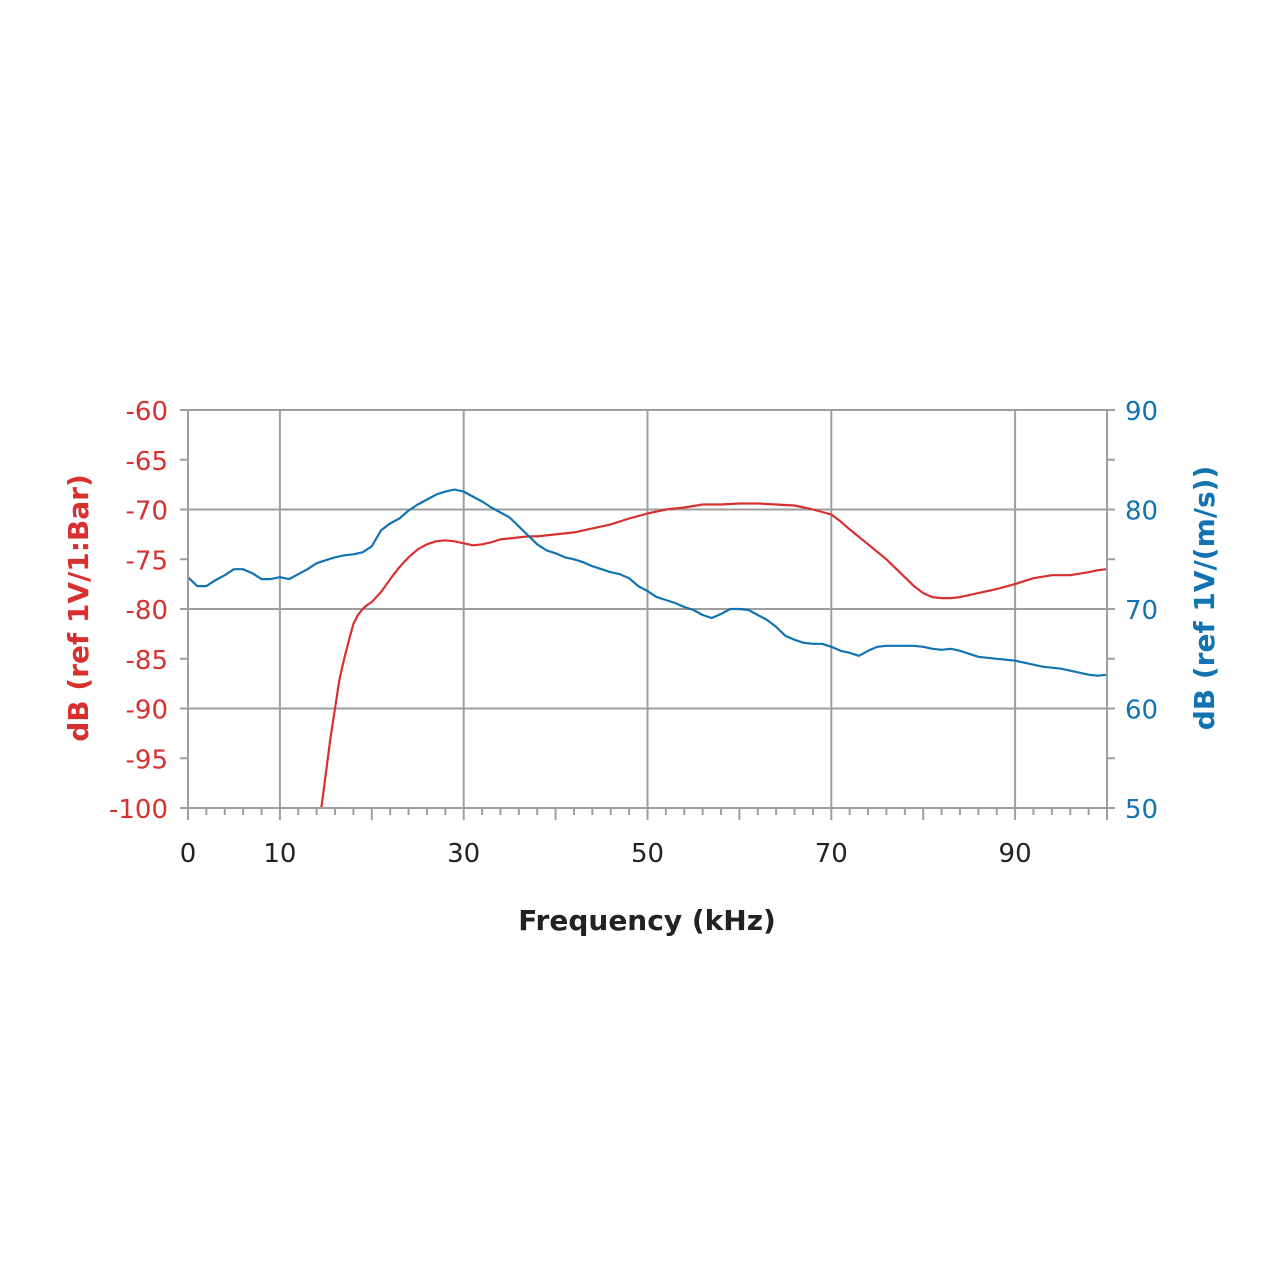 This screenshot has width=1280, height=1280. Describe the element at coordinates (147, 412) in the screenshot. I see `left-tick-label: -60` at that location.